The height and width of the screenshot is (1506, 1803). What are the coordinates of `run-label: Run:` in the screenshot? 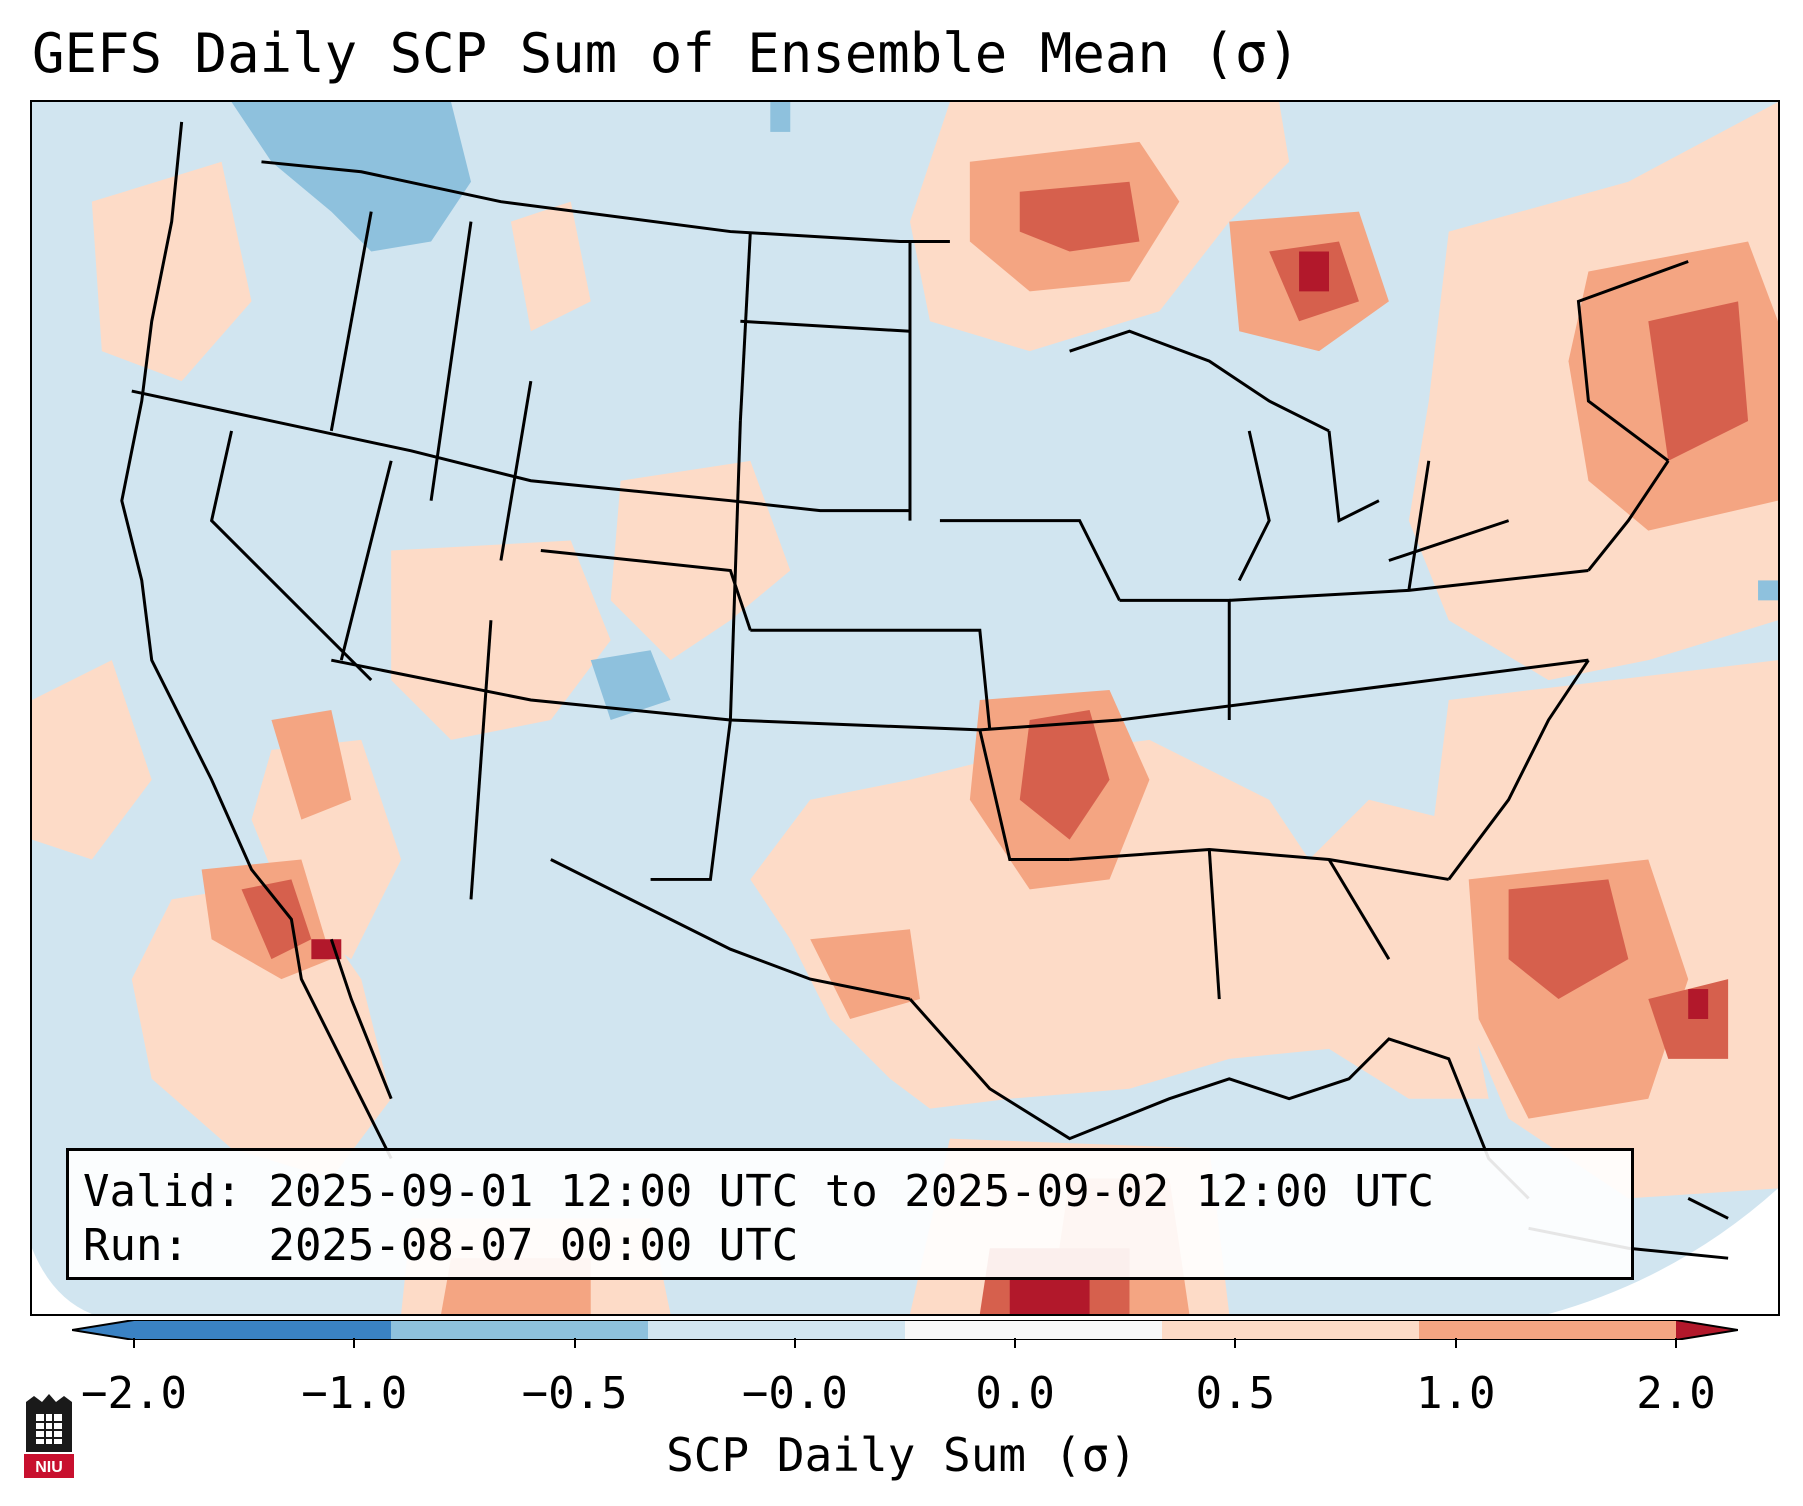 It's located at (136, 1245).